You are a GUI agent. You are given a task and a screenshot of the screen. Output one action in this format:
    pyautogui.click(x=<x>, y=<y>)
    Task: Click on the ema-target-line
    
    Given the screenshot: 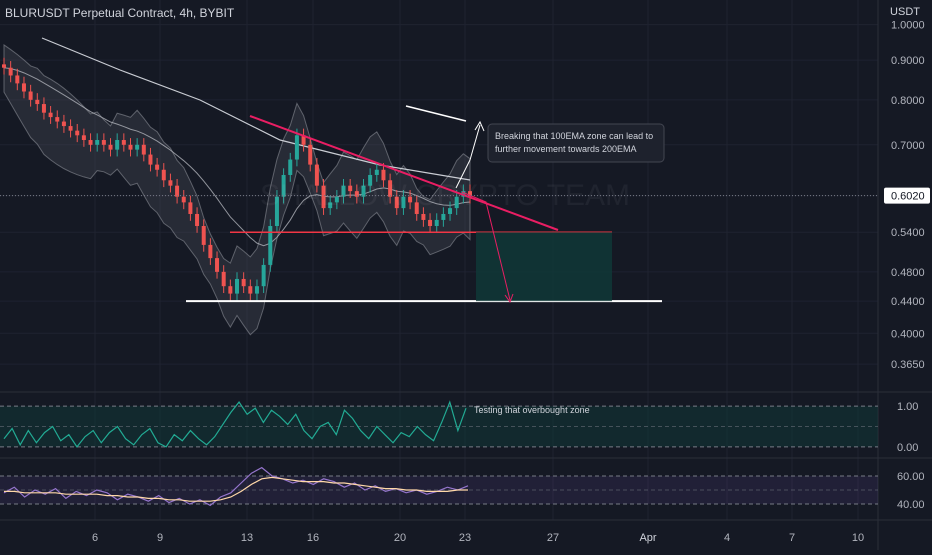 What is the action you would take?
    pyautogui.click(x=436, y=113)
    